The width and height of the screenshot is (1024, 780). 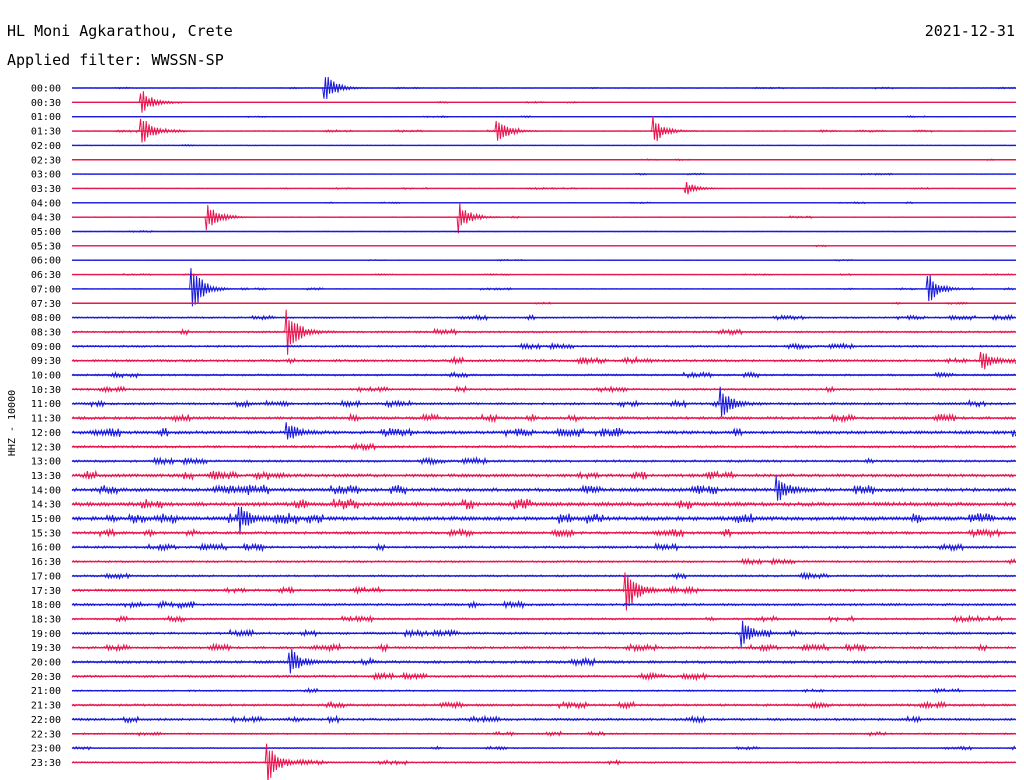 What do you see at coordinates (46, 175) in the screenshot?
I see `row-tick-label: 03:00` at bounding box center [46, 175].